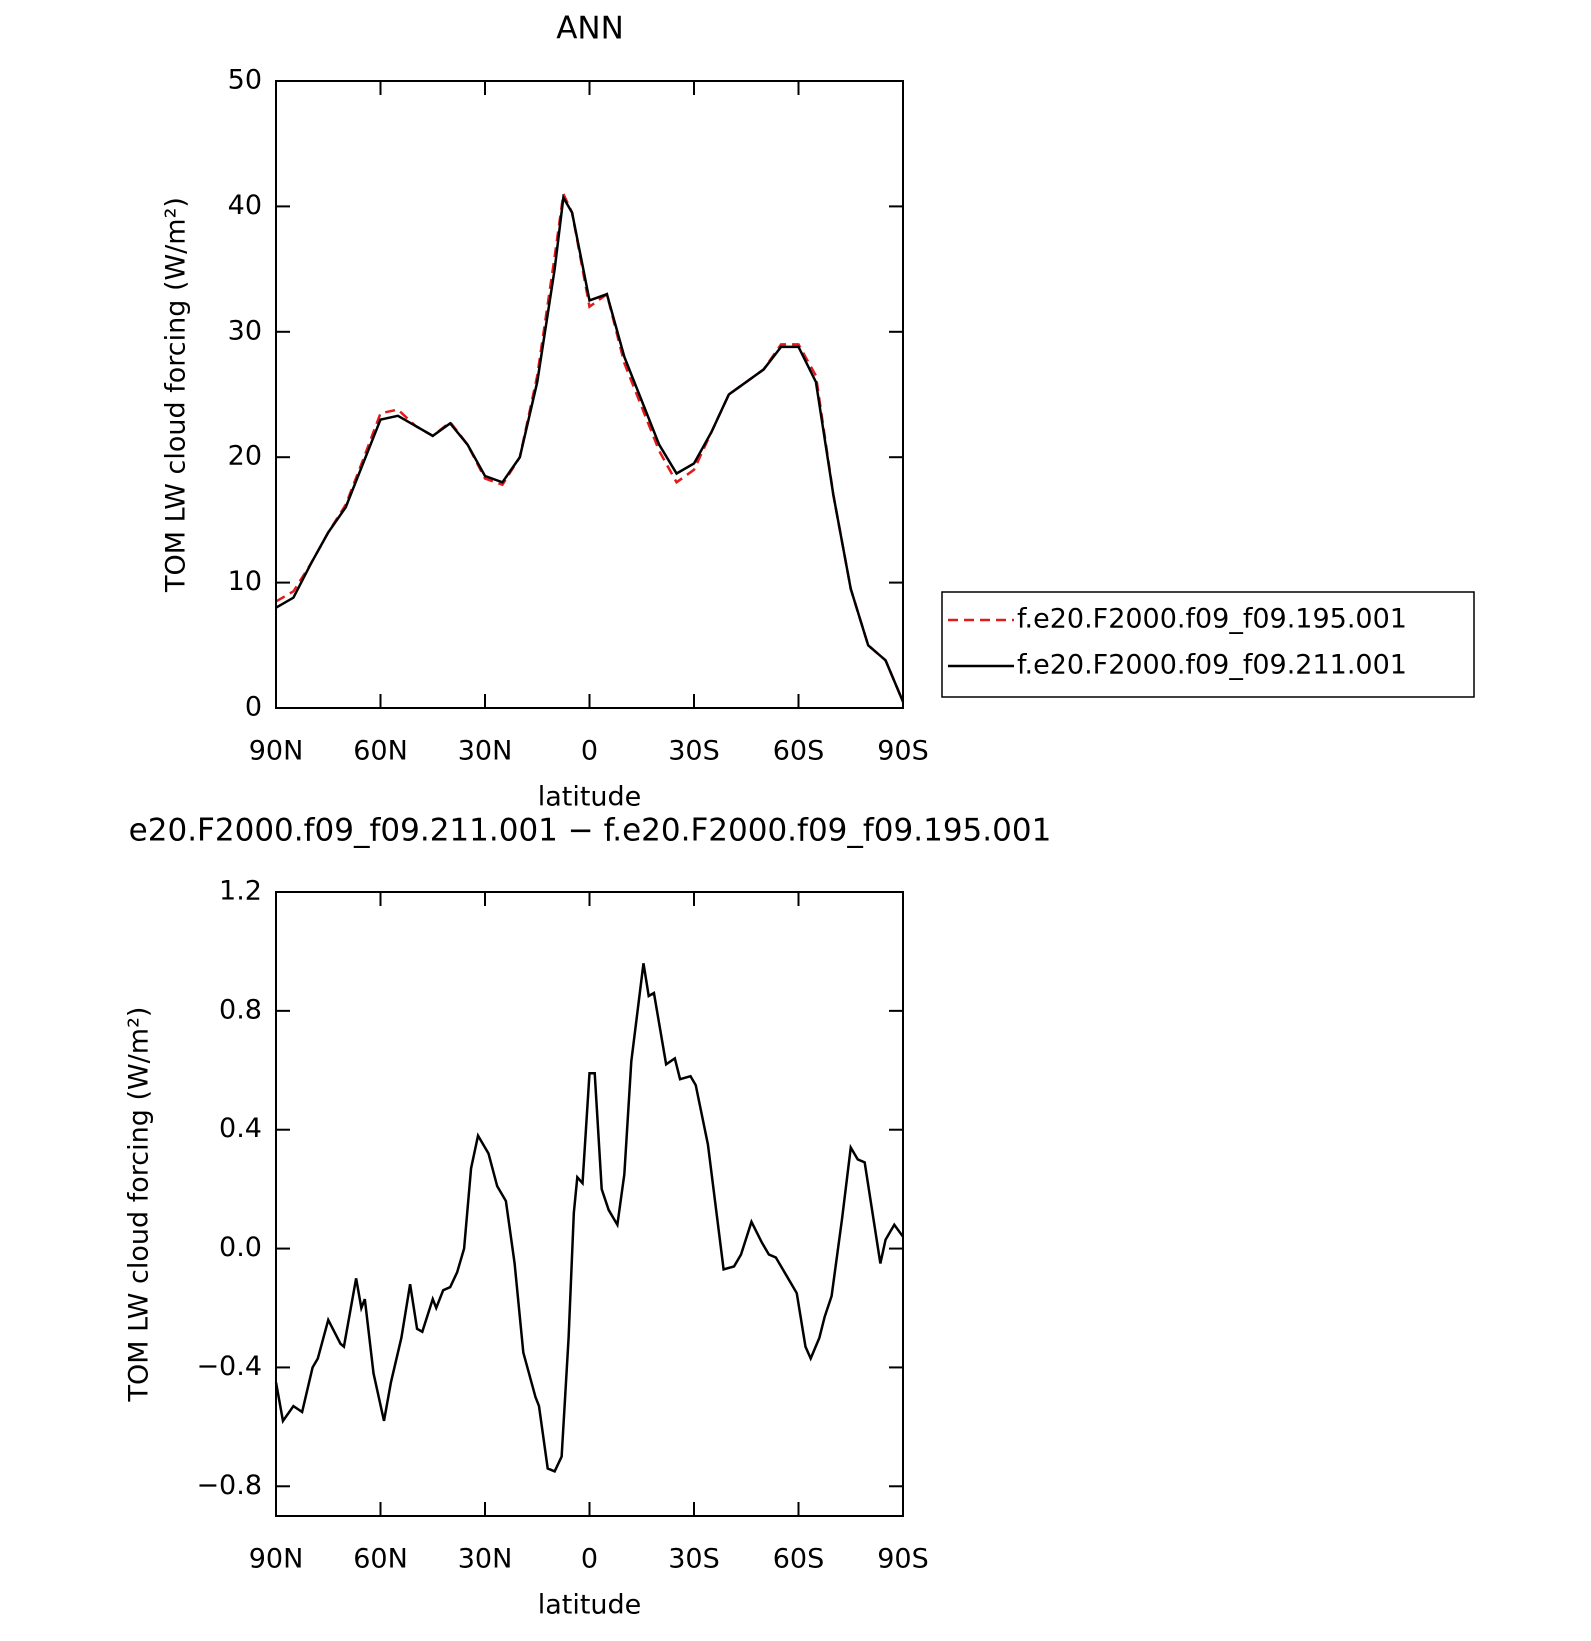  What do you see at coordinates (1212, 665) in the screenshot?
I see `legend-label: f.e20.F2000.f09_f09.211.001` at bounding box center [1212, 665].